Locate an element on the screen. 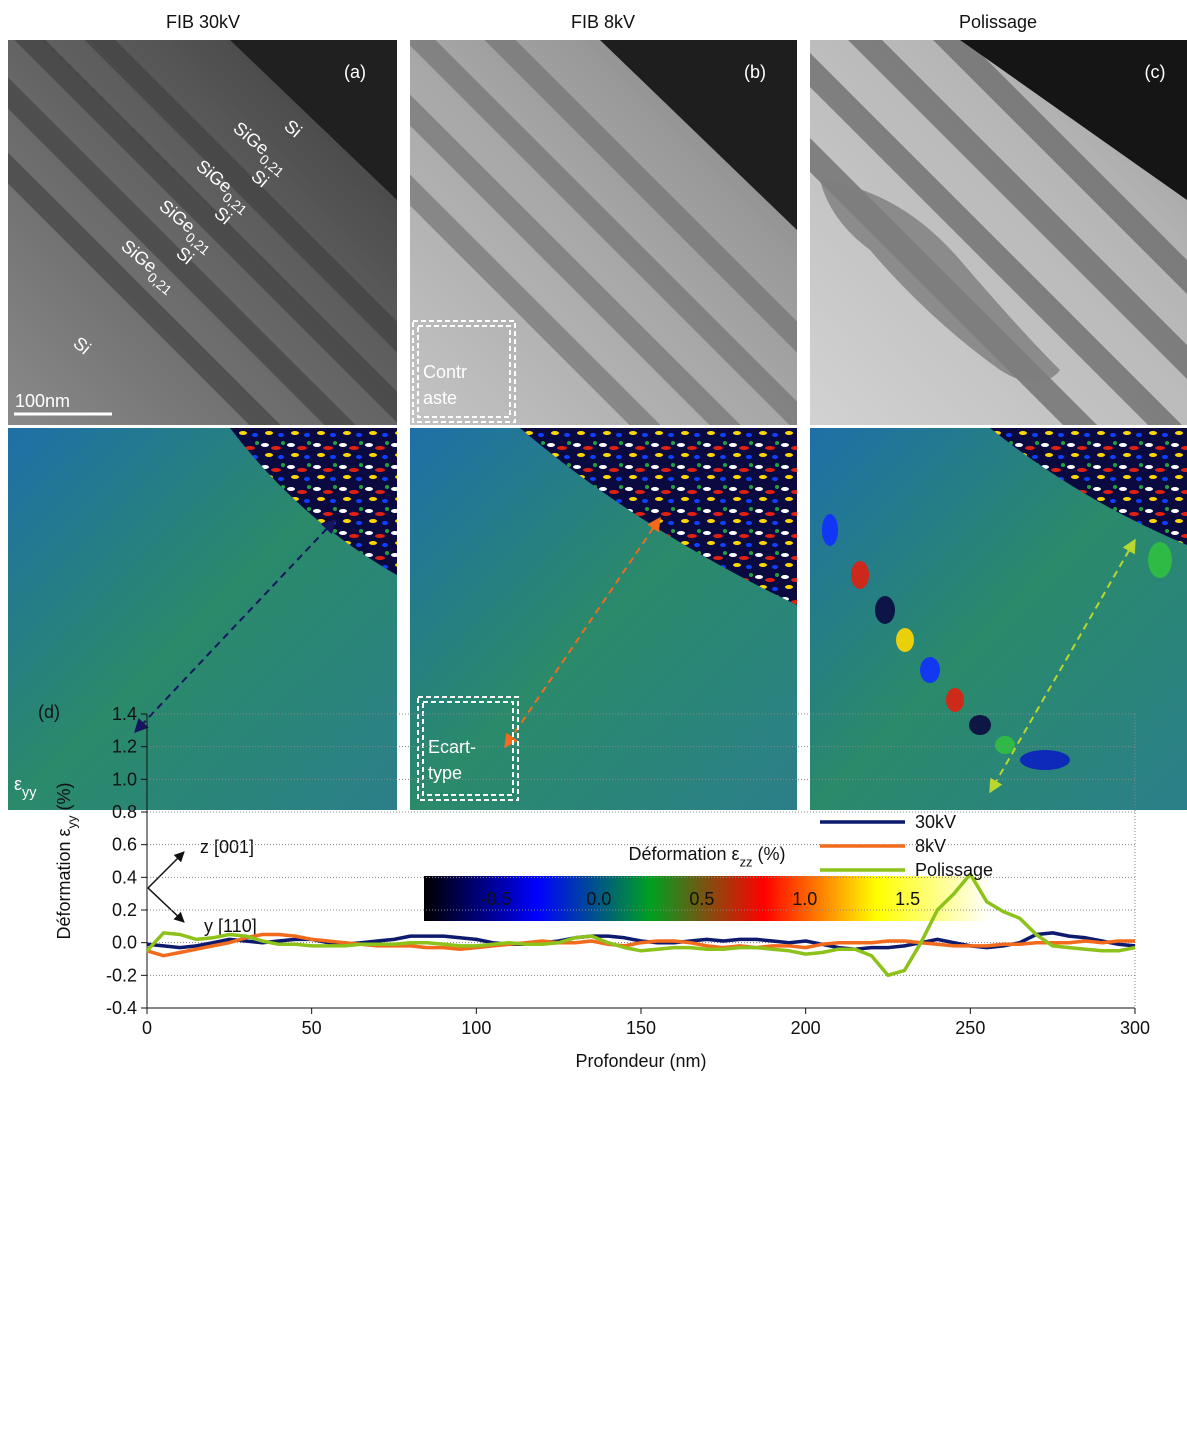  legend-label: 8kV is located at coordinates (930, 846).